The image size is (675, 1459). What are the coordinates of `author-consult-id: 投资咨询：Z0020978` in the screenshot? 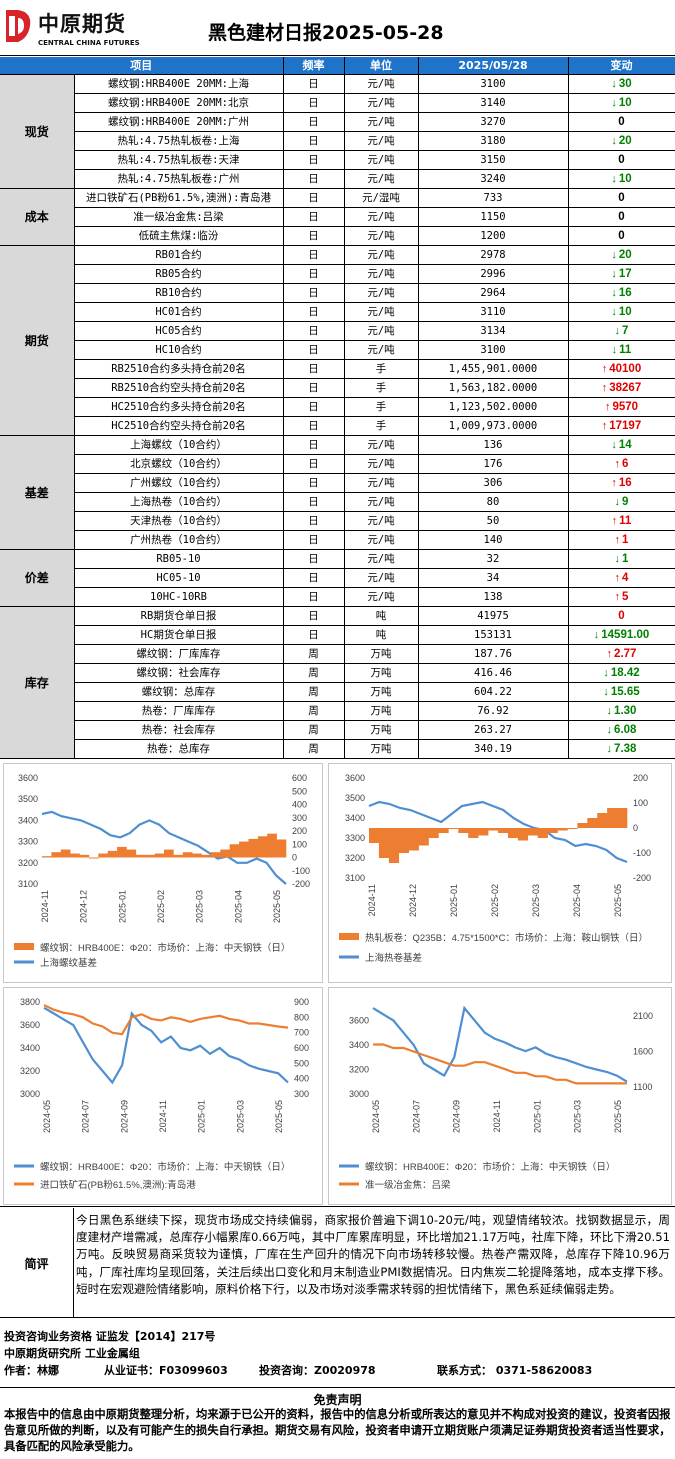 It's located at (317, 1370).